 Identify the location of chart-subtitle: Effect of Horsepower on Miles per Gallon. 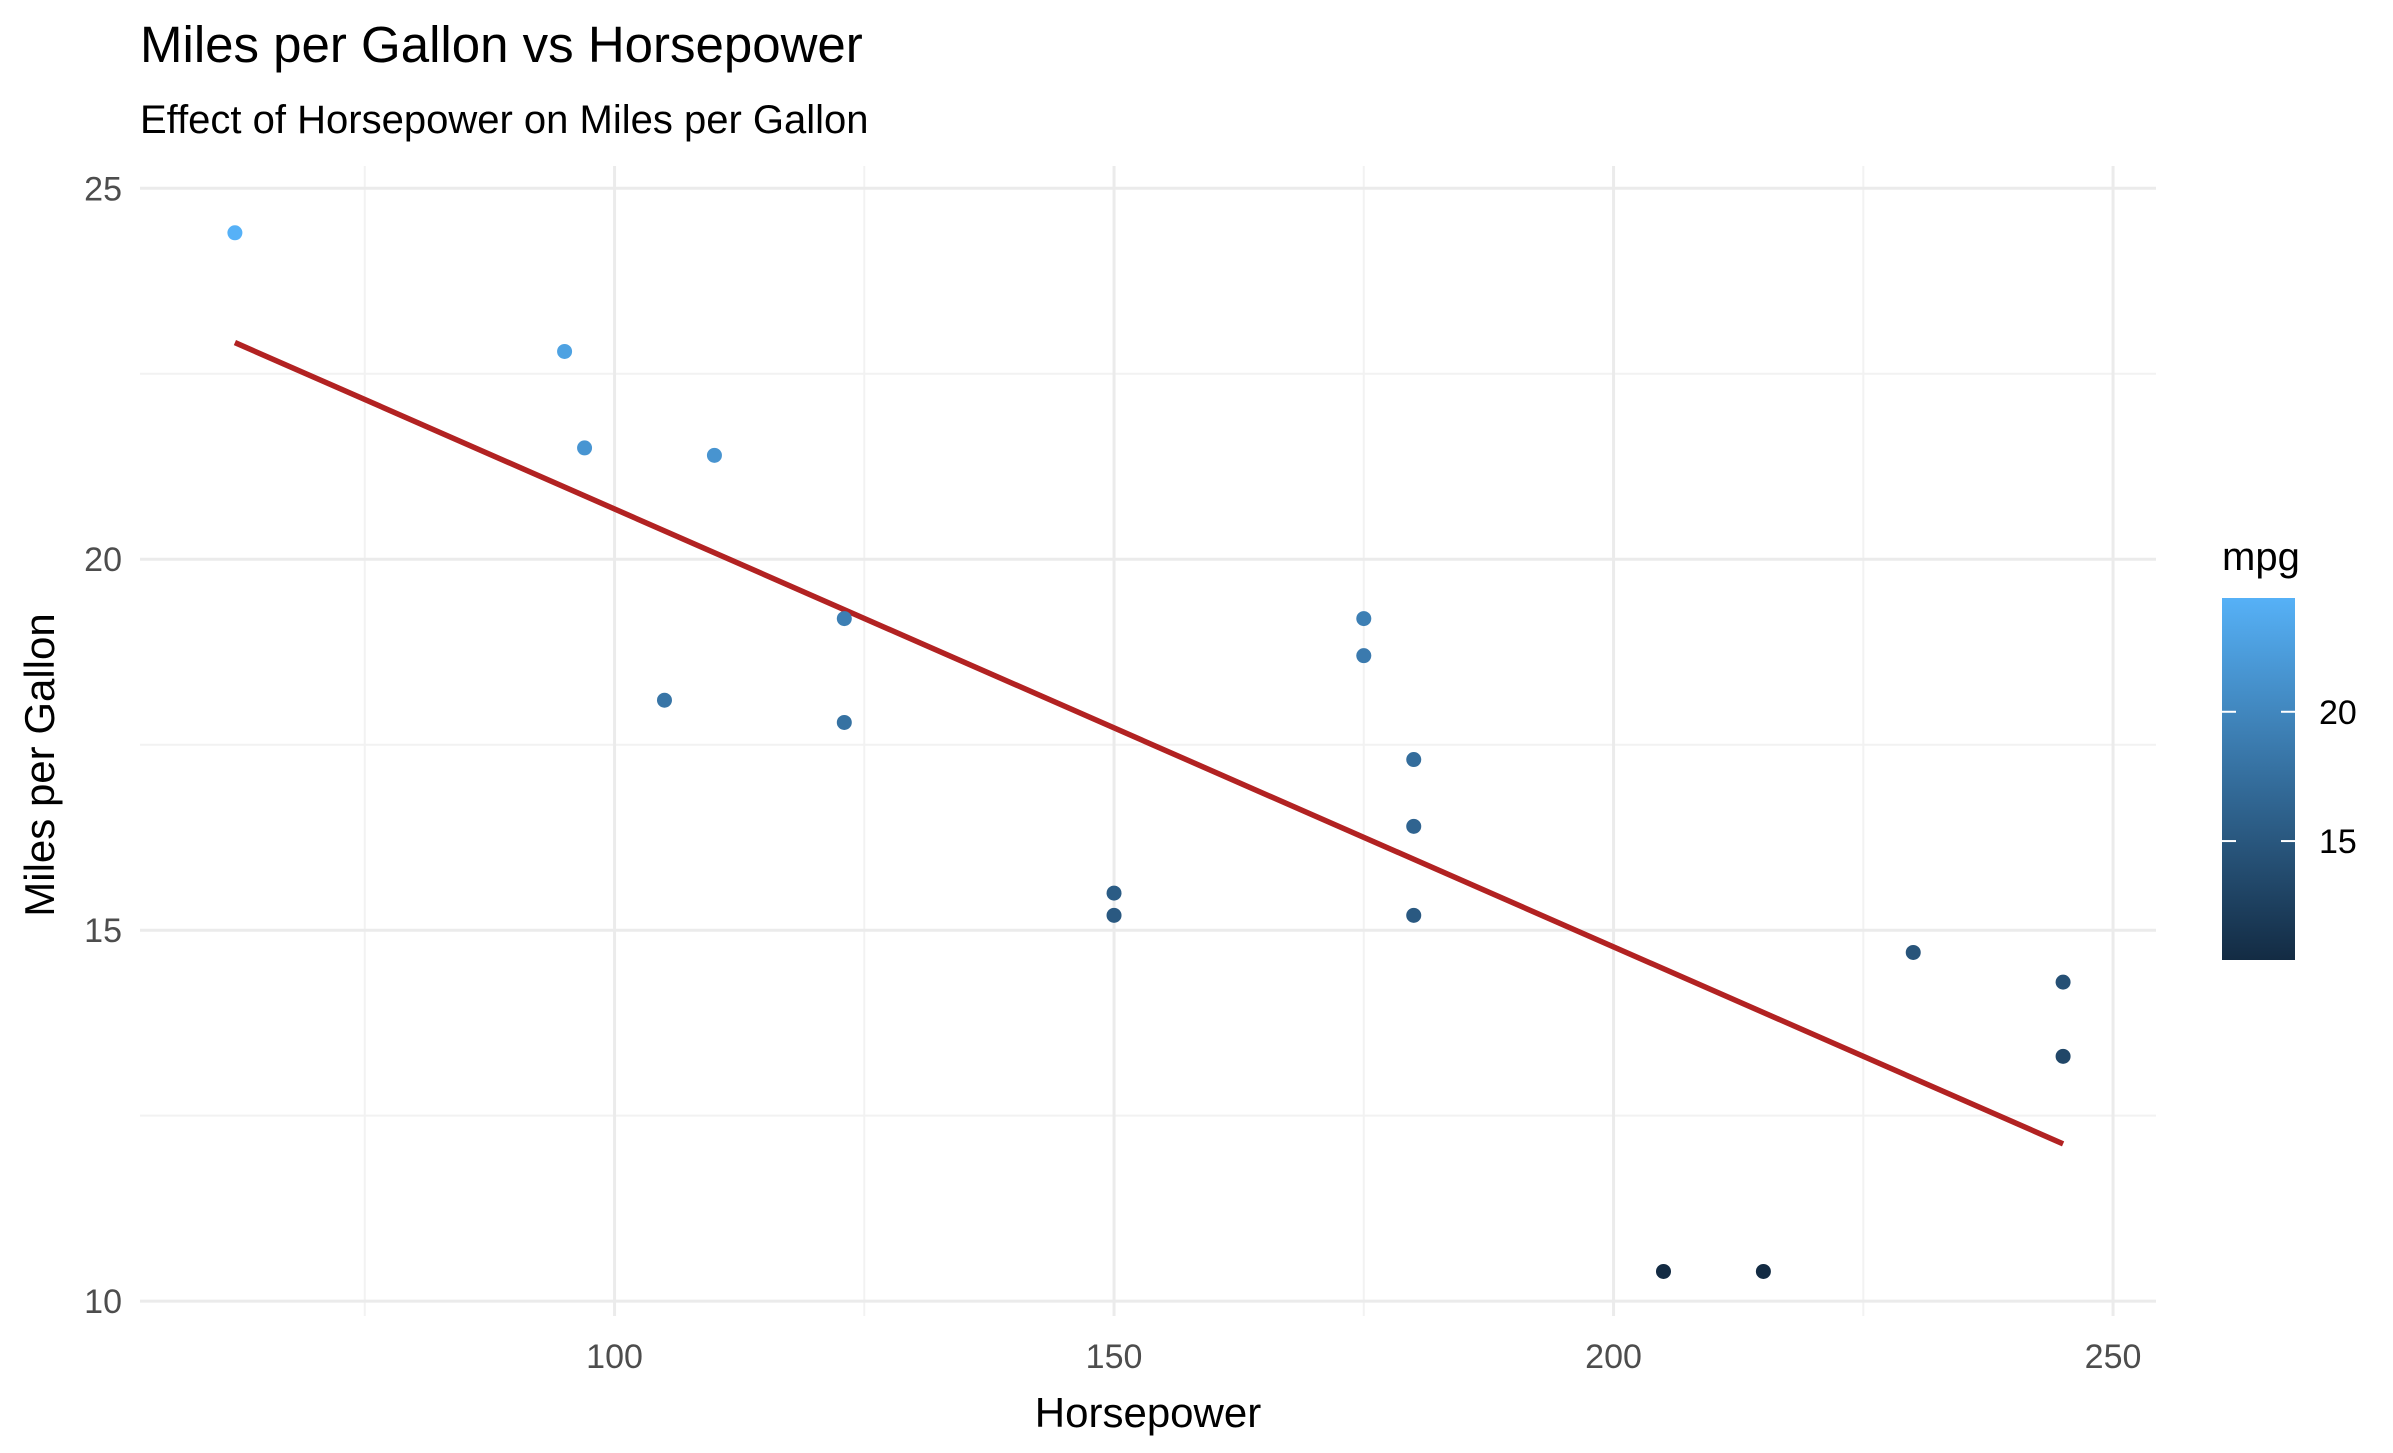
(504, 120).